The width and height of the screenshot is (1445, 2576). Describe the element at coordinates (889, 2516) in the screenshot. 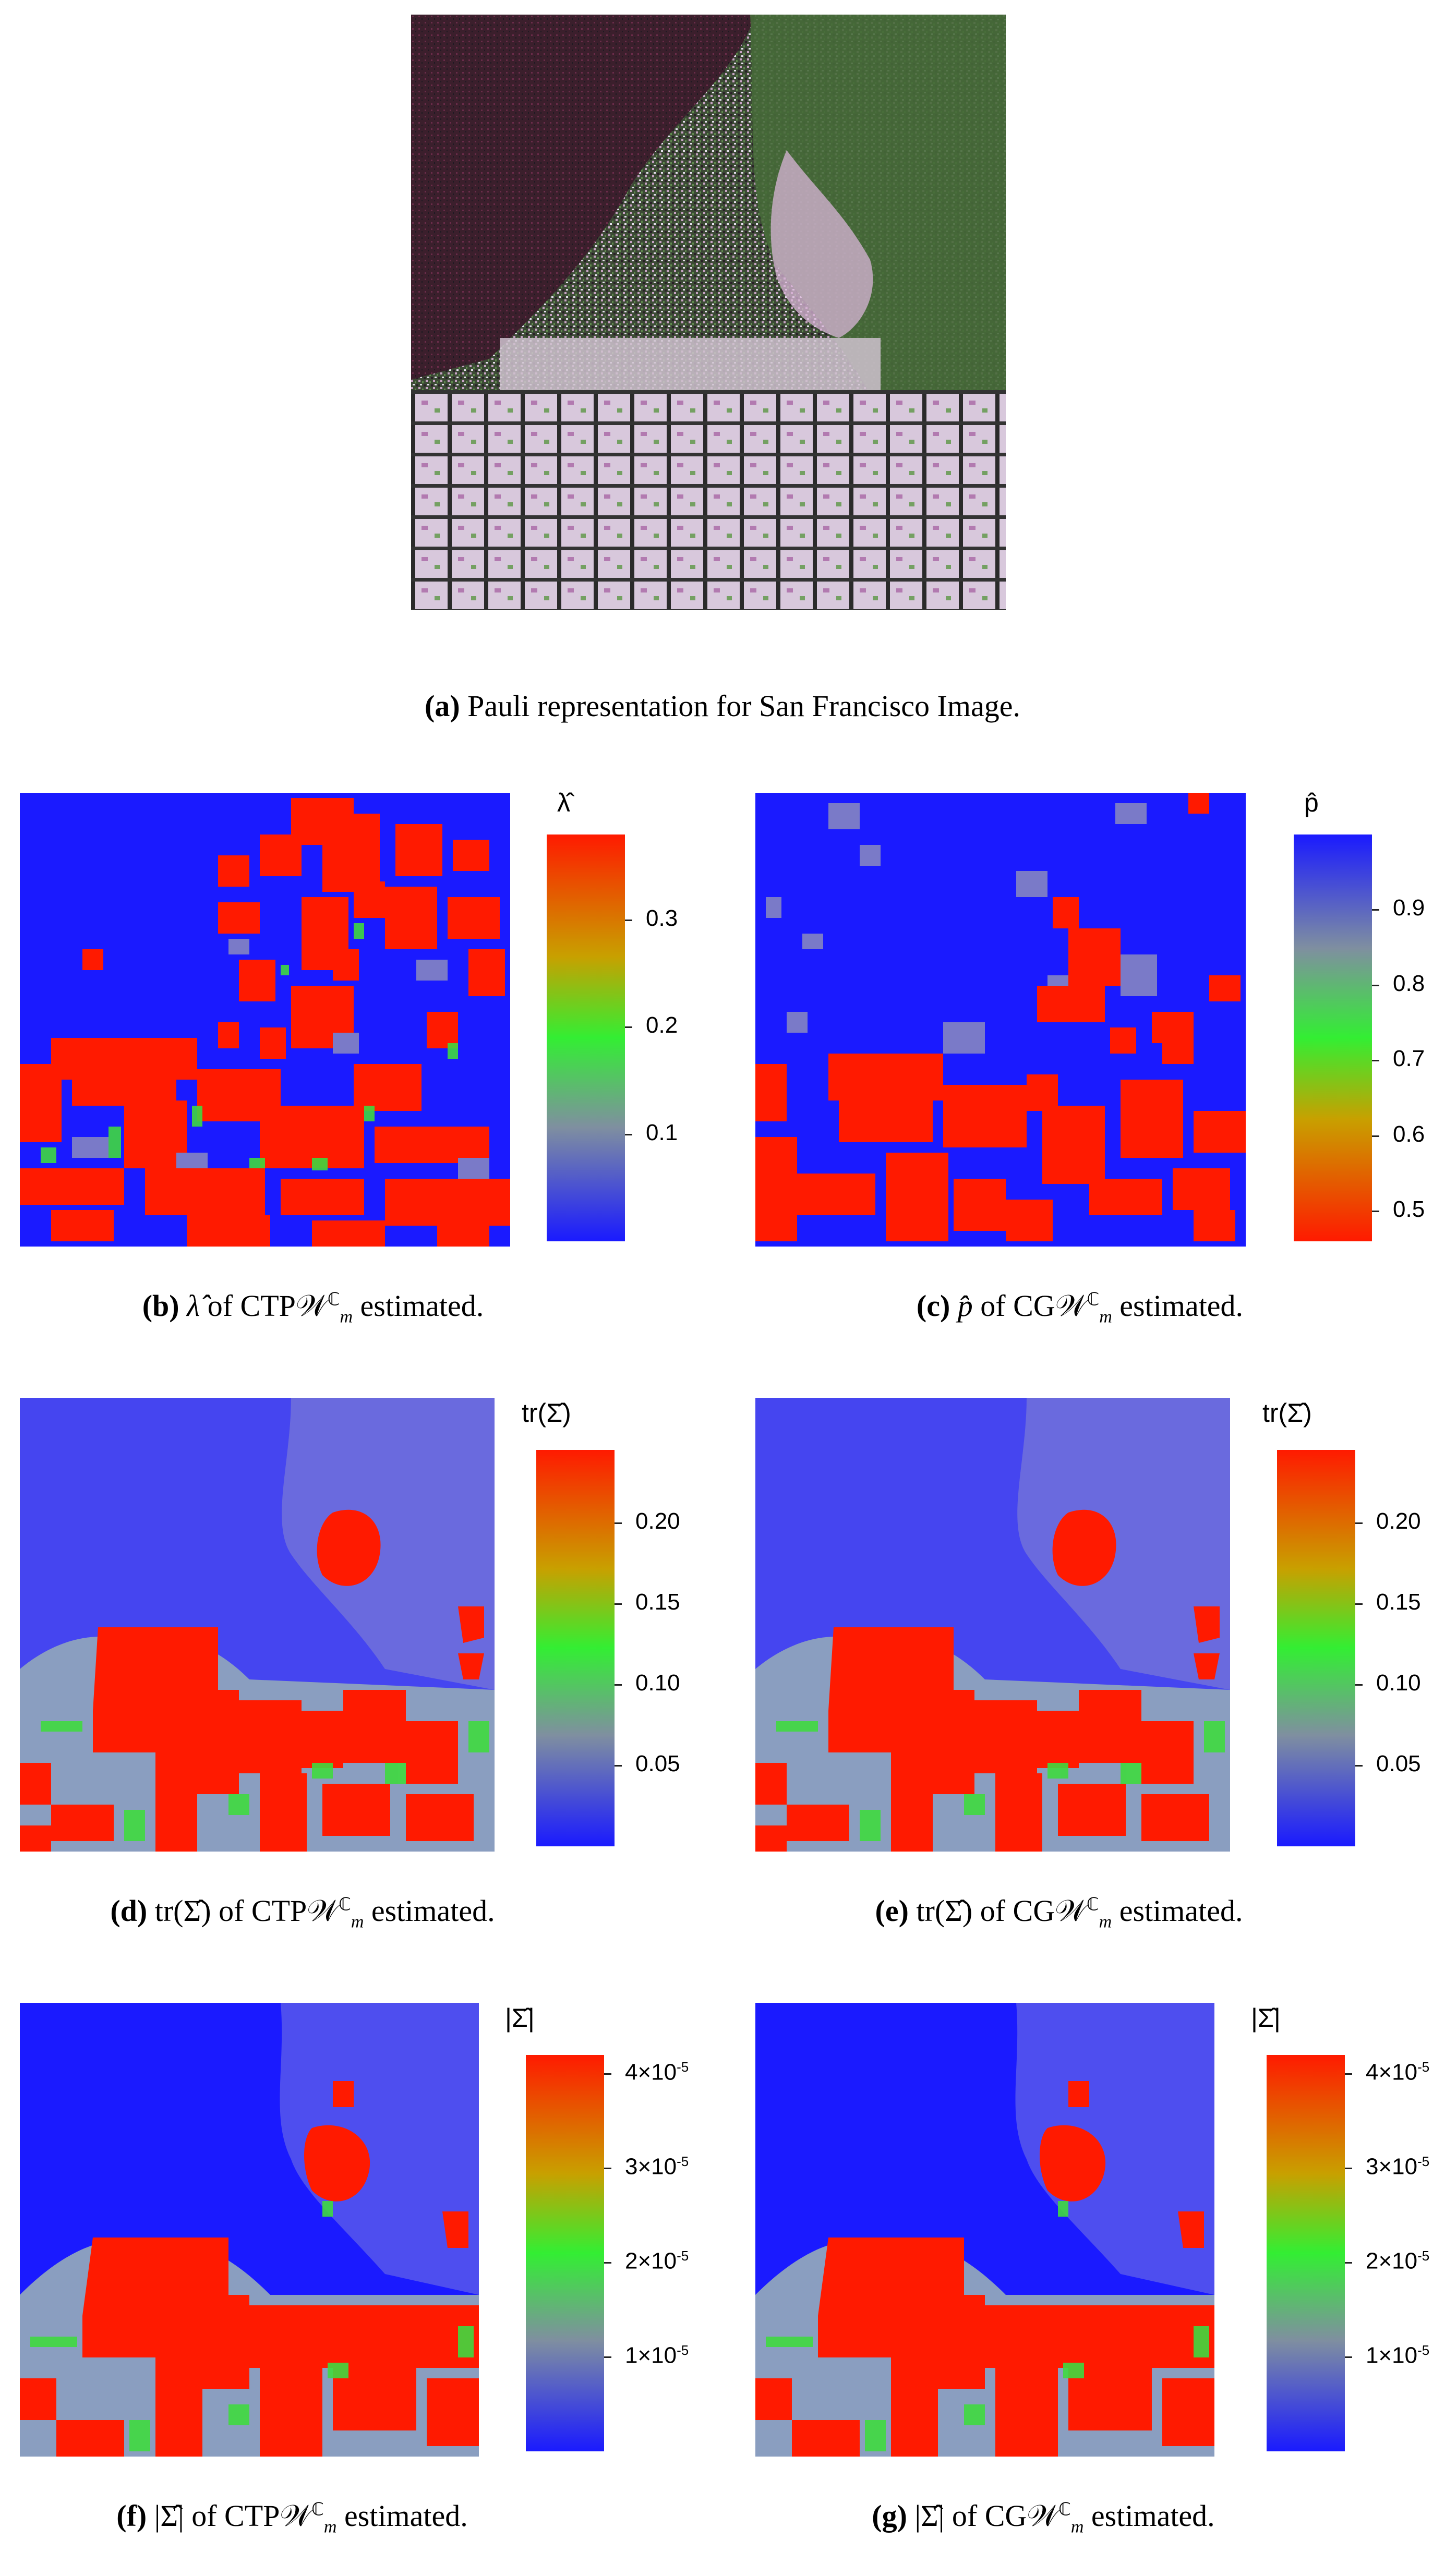

I see `caption-g-letter: (g)` at that location.